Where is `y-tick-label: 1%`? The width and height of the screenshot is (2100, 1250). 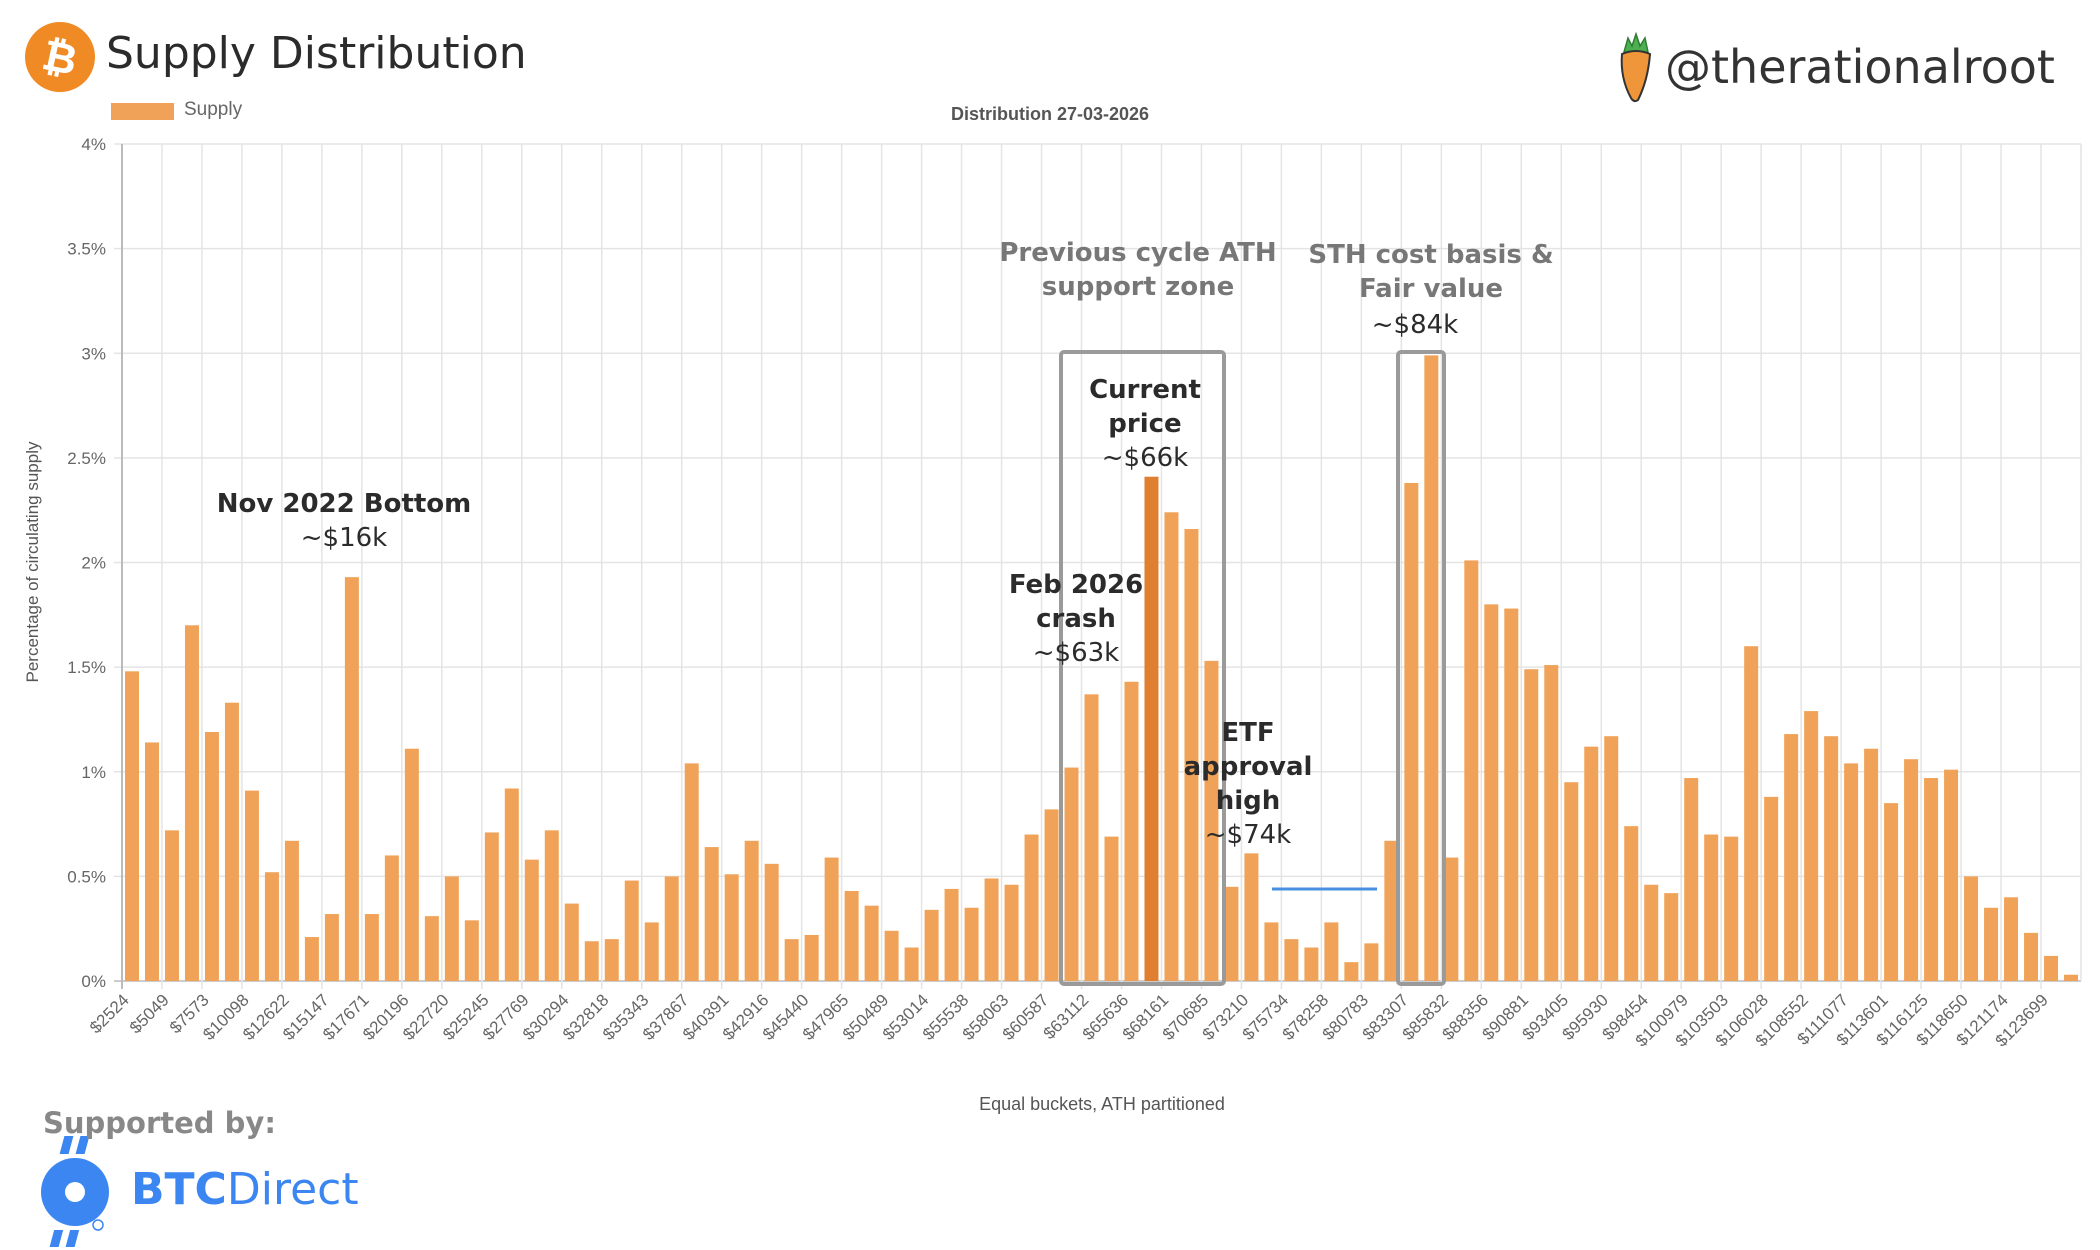
y-tick-label: 1% is located at coordinates (93, 772).